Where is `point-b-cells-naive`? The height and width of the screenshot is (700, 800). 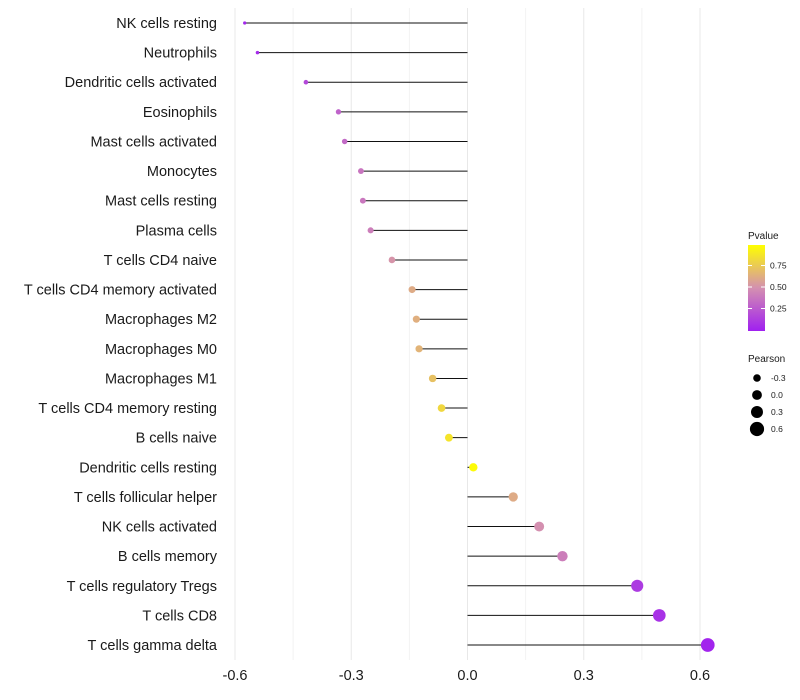 point-b-cells-naive is located at coordinates (448, 437).